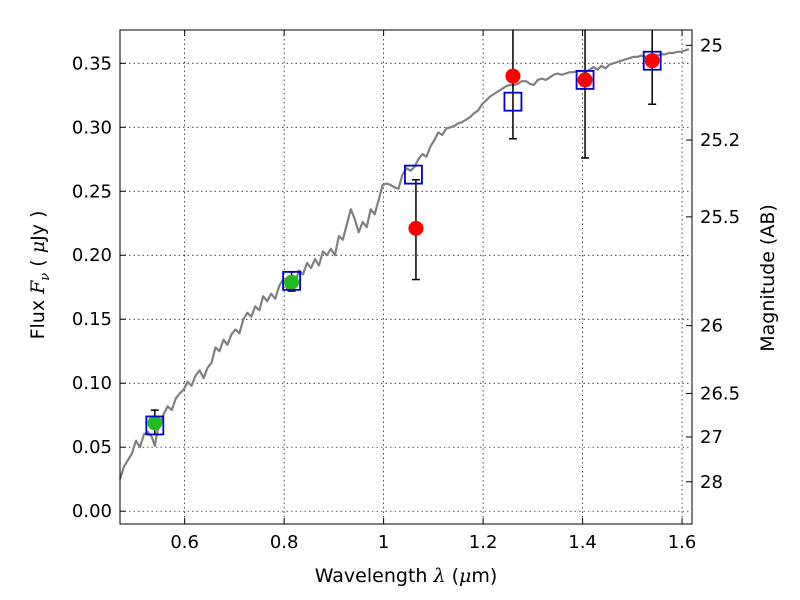  I want to click on y-tick-label: 0.30, so click(92, 127).